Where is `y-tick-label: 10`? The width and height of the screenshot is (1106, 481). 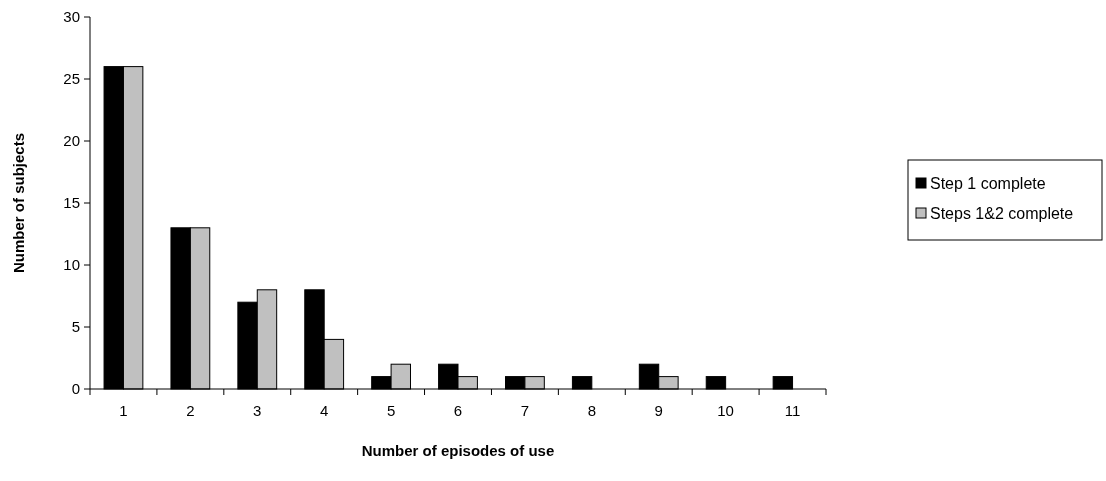
y-tick-label: 10 is located at coordinates (71, 265).